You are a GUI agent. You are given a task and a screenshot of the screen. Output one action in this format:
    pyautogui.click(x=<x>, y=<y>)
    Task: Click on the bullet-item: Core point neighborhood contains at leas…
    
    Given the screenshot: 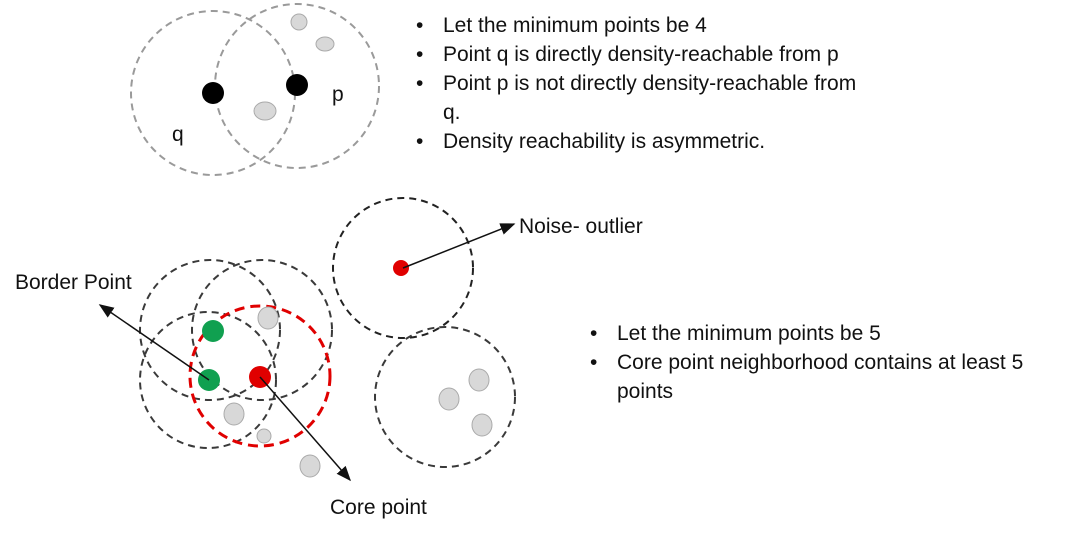 What is the action you would take?
    pyautogui.click(x=828, y=377)
    